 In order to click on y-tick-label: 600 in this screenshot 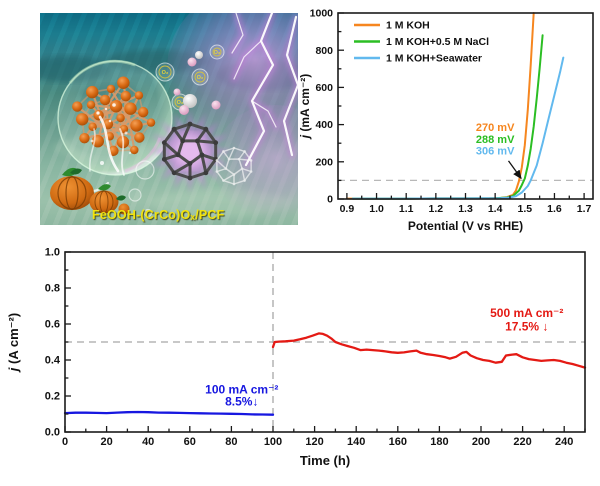, I will do `click(324, 88)`.